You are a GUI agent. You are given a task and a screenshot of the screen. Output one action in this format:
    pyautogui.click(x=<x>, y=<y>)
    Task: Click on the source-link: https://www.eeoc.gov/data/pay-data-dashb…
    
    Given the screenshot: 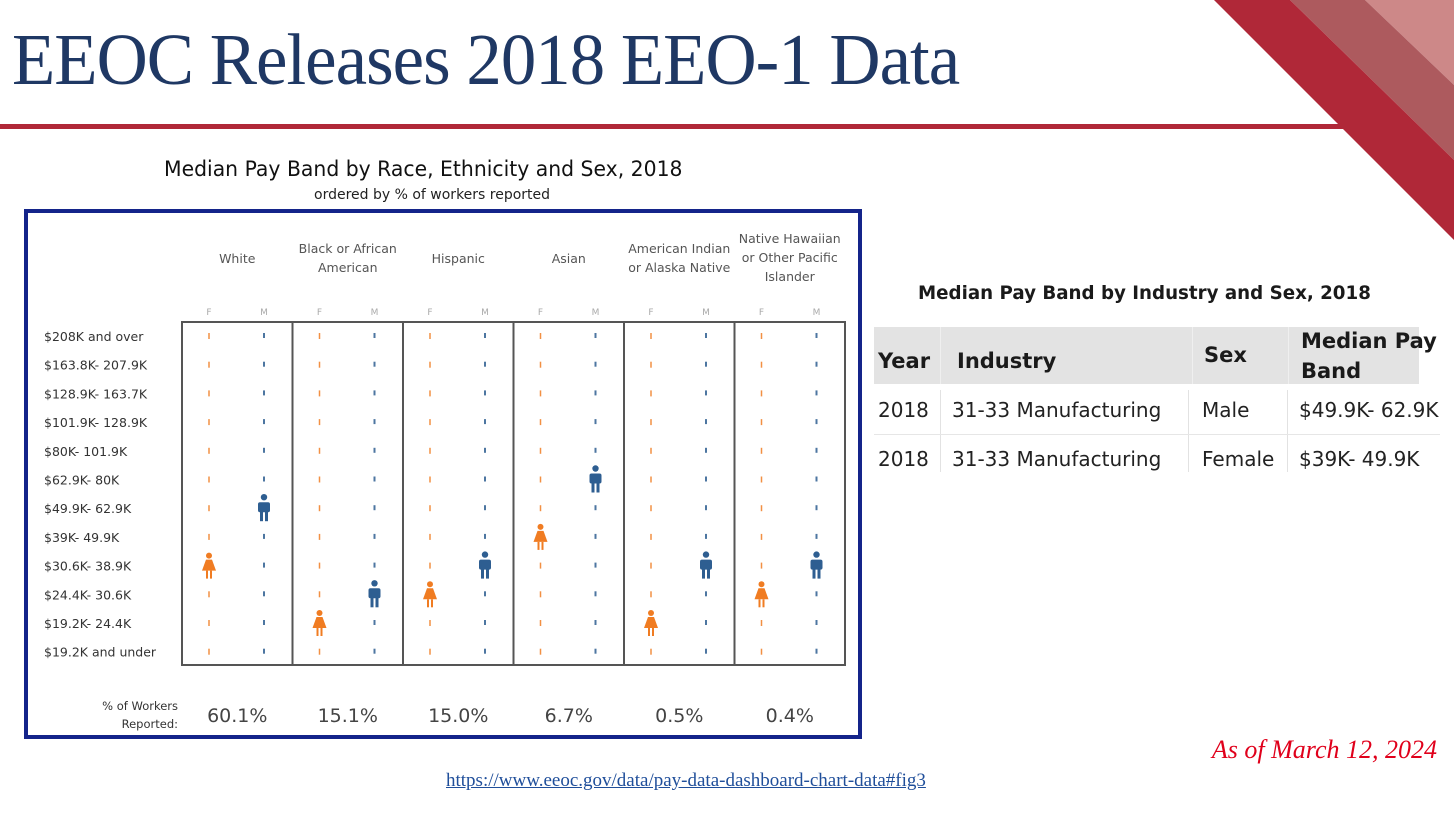 What is the action you would take?
    pyautogui.click(x=686, y=780)
    